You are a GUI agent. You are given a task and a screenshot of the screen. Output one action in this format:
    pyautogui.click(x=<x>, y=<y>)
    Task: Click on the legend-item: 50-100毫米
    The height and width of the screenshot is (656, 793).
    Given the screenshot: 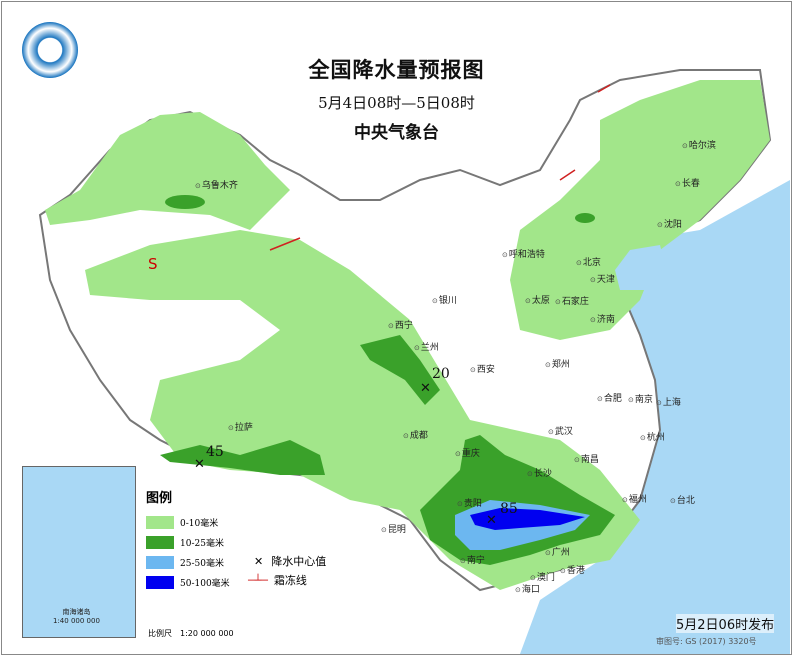 What is the action you would take?
    pyautogui.click(x=246, y=582)
    